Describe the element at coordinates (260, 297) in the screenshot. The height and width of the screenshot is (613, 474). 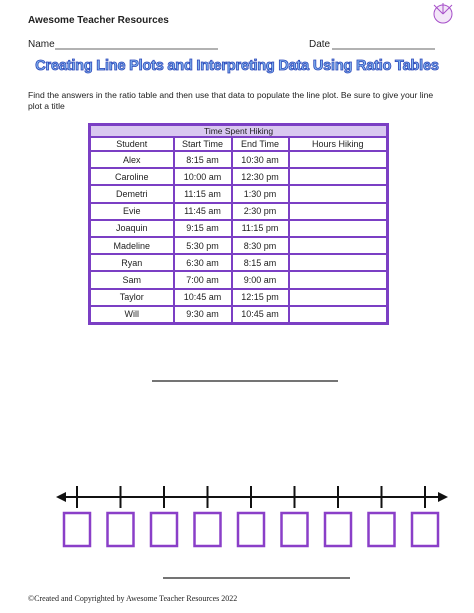
I see `table-cell: 12:15 pm` at that location.